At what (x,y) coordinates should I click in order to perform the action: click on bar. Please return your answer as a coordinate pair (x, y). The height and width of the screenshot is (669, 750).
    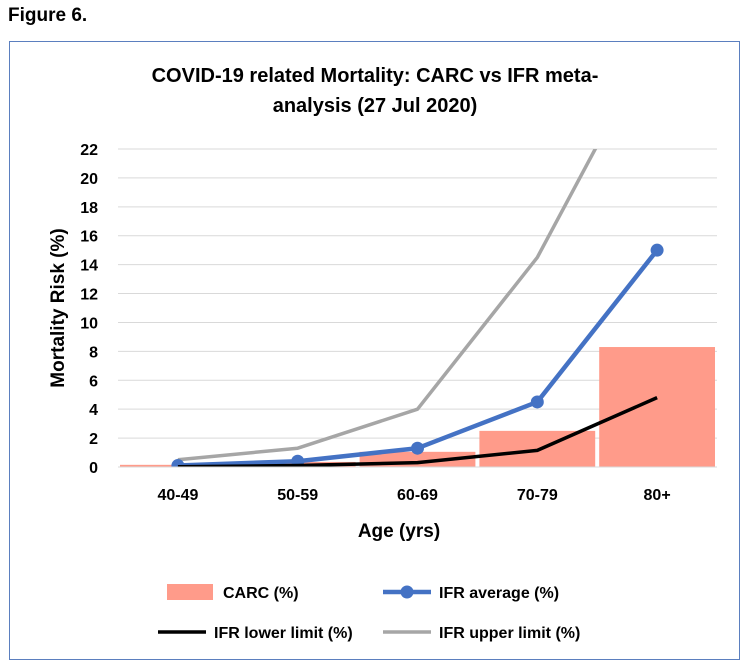
    Looking at the image, I should click on (657, 407).